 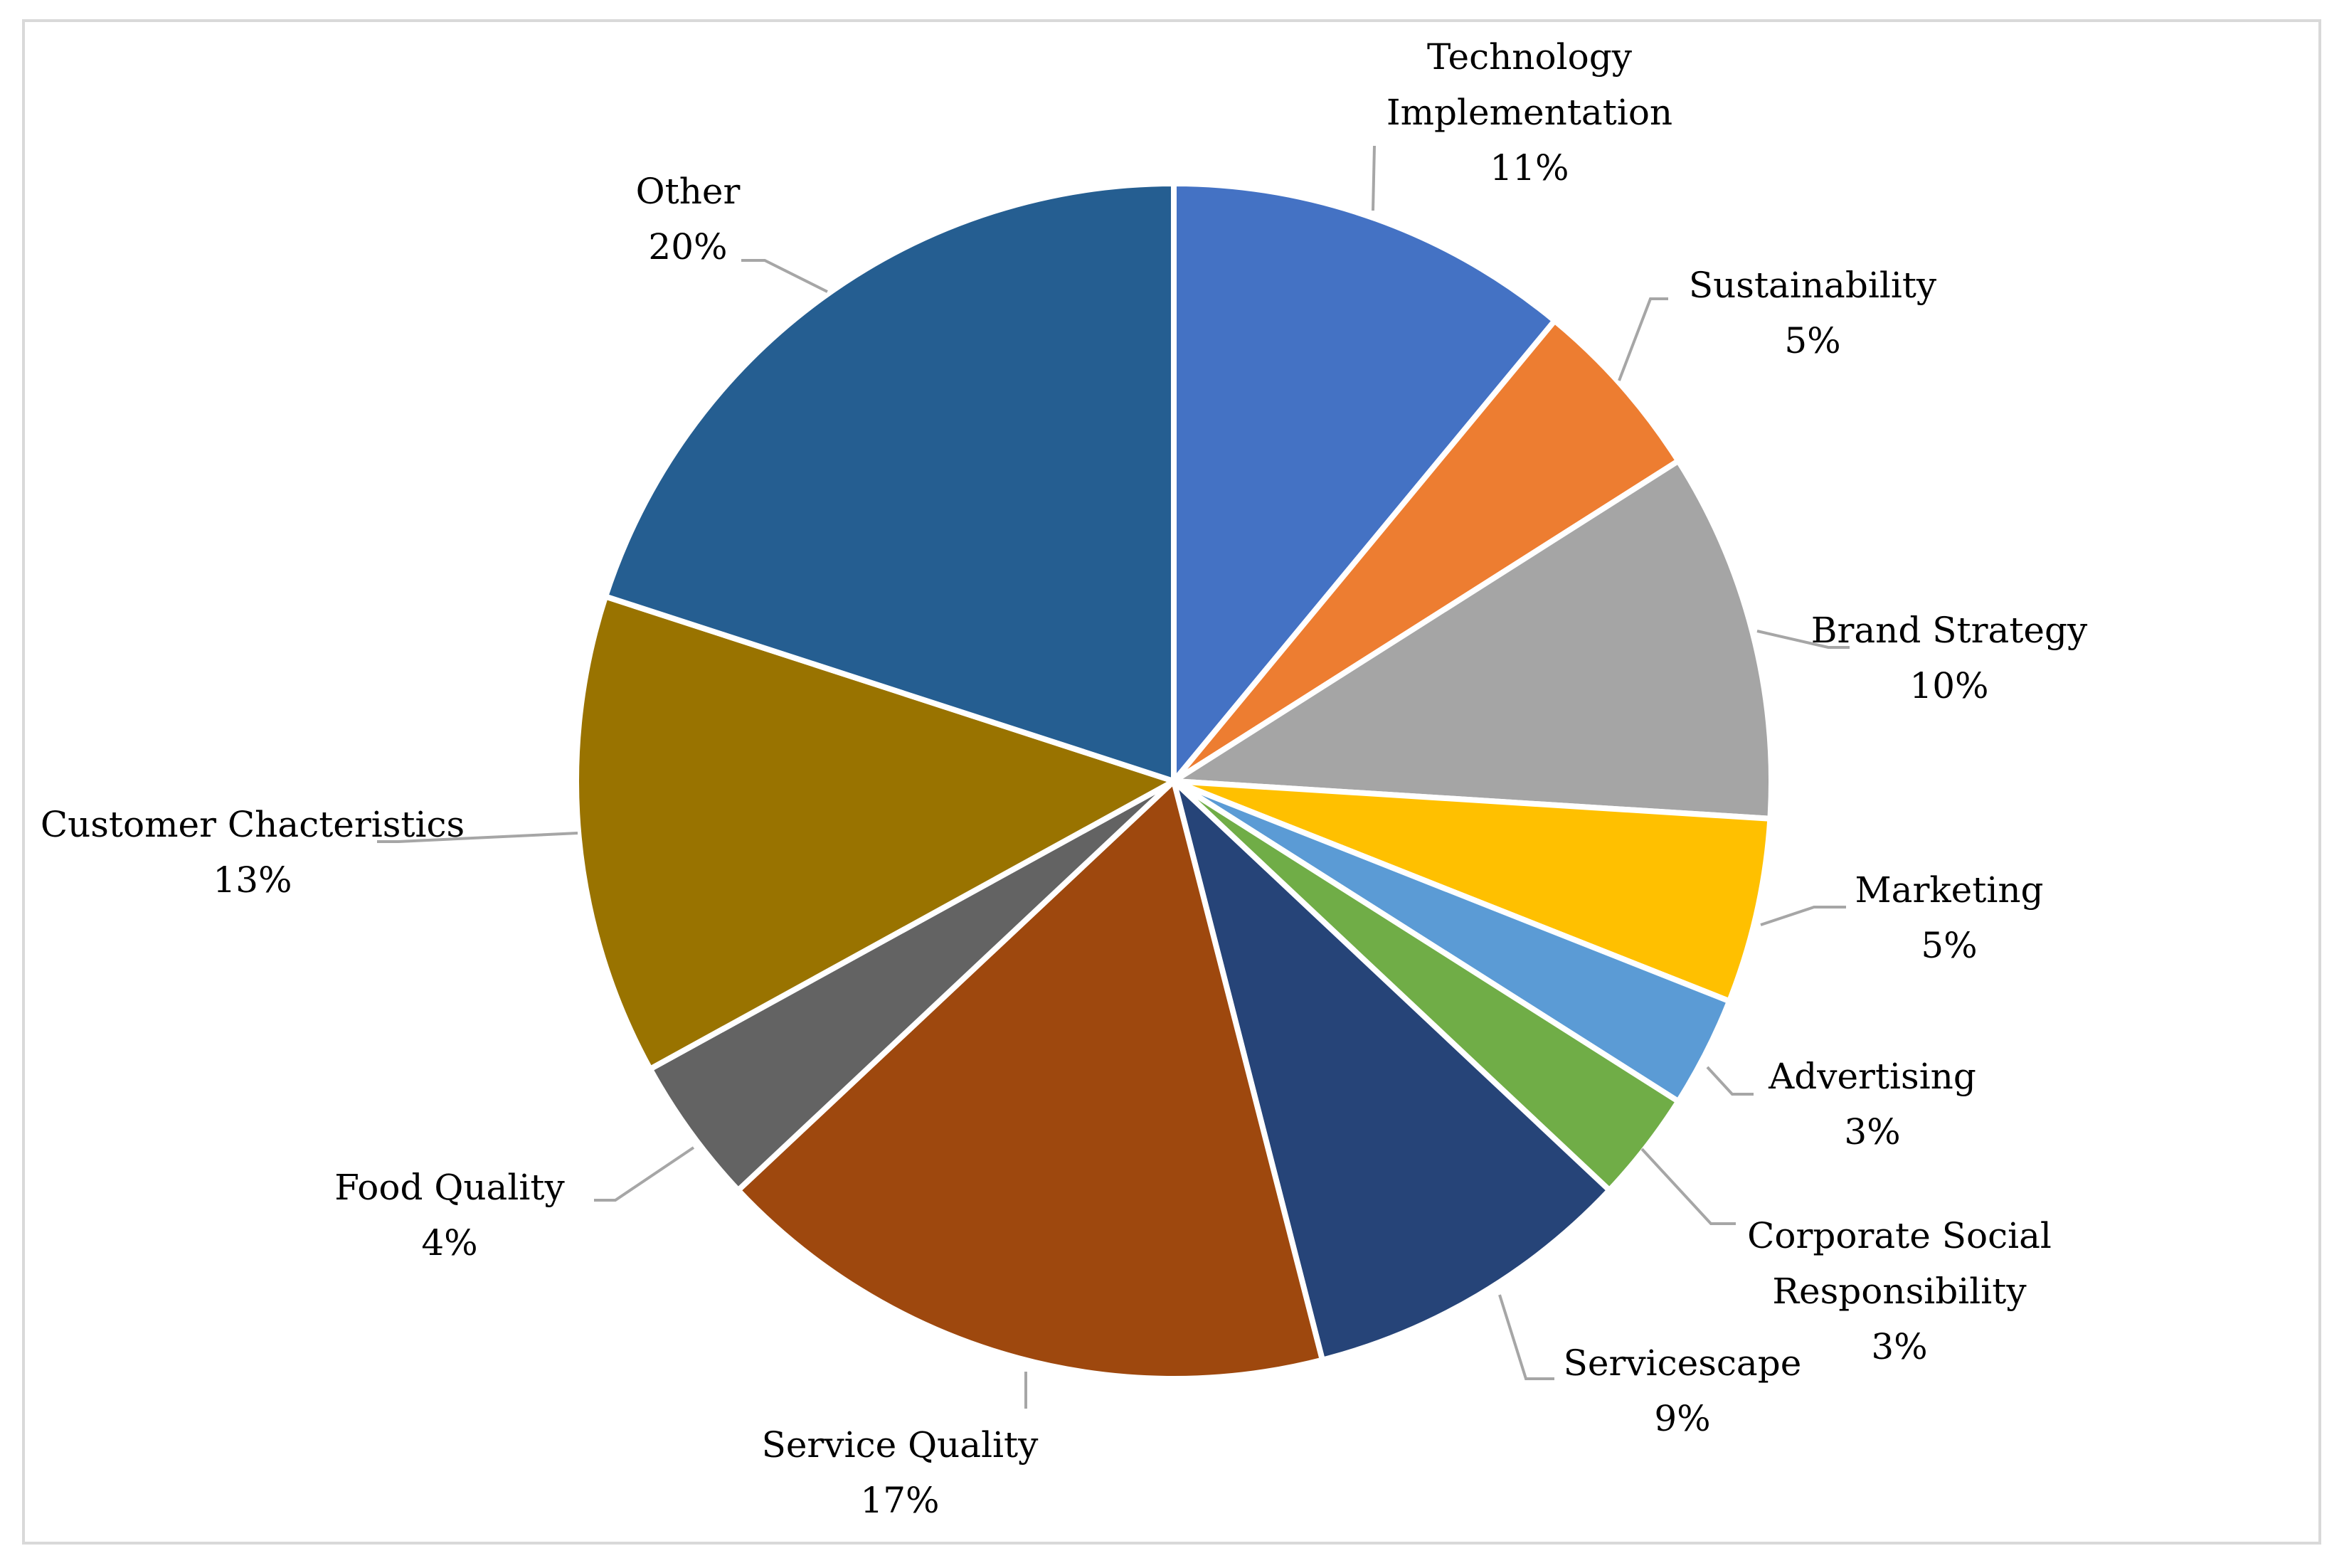 What do you see at coordinates (253, 852) in the screenshot?
I see `data-label-customer-chacteristics: Customer Chacteristics 13%` at bounding box center [253, 852].